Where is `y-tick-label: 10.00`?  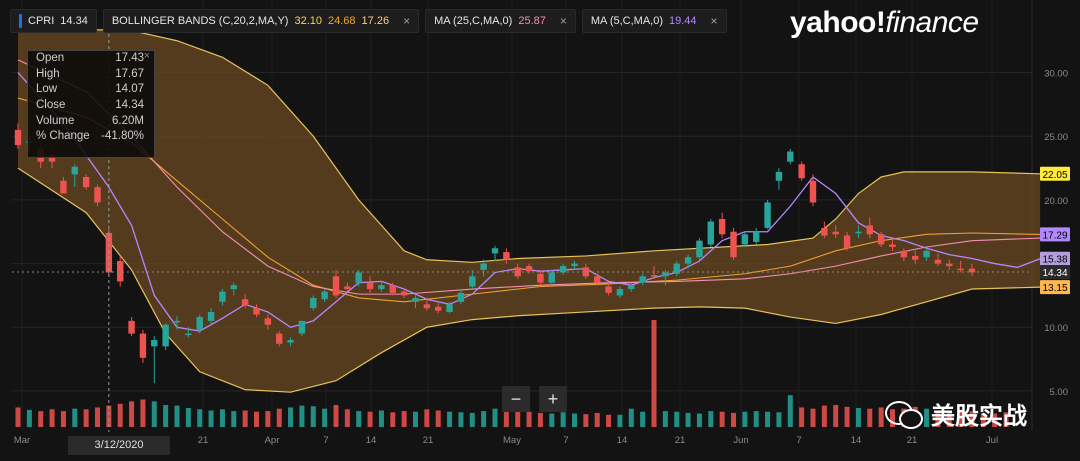 y-tick-label: 10.00 is located at coordinates (1056, 328).